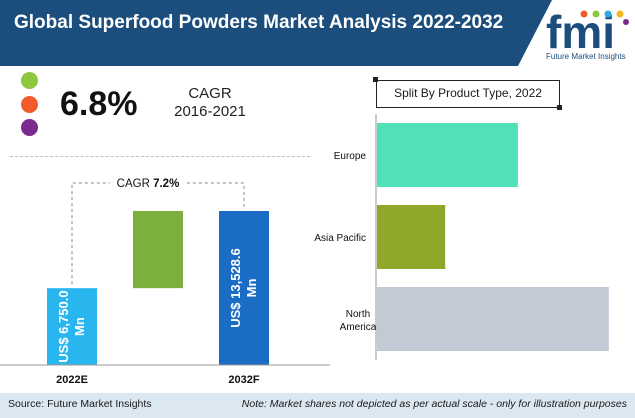  What do you see at coordinates (29, 127) in the screenshot?
I see `legend-dot-purple` at bounding box center [29, 127].